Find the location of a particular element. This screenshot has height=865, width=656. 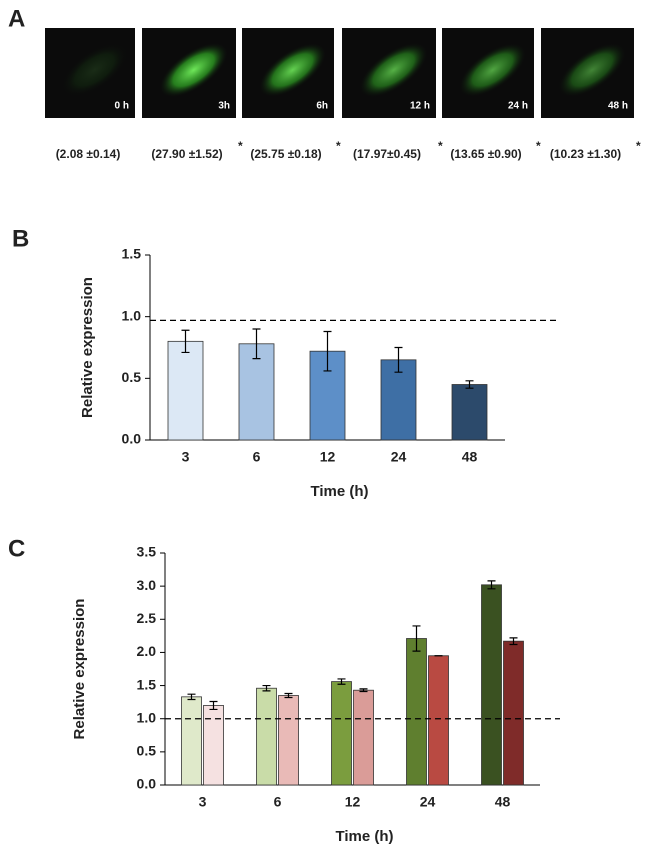

panel-label: C is located at coordinates (16, 548).